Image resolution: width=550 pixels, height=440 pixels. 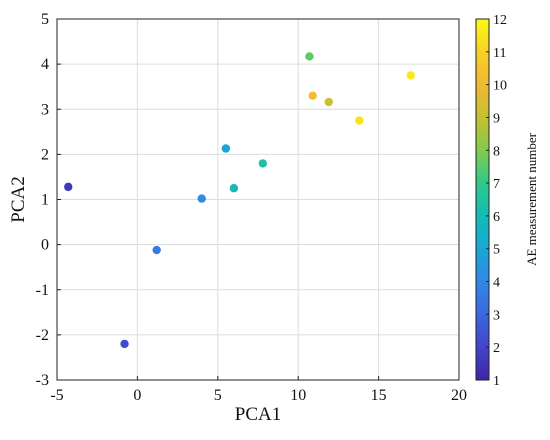 I want to click on colorbar-tick-label: 12, so click(x=500, y=20).